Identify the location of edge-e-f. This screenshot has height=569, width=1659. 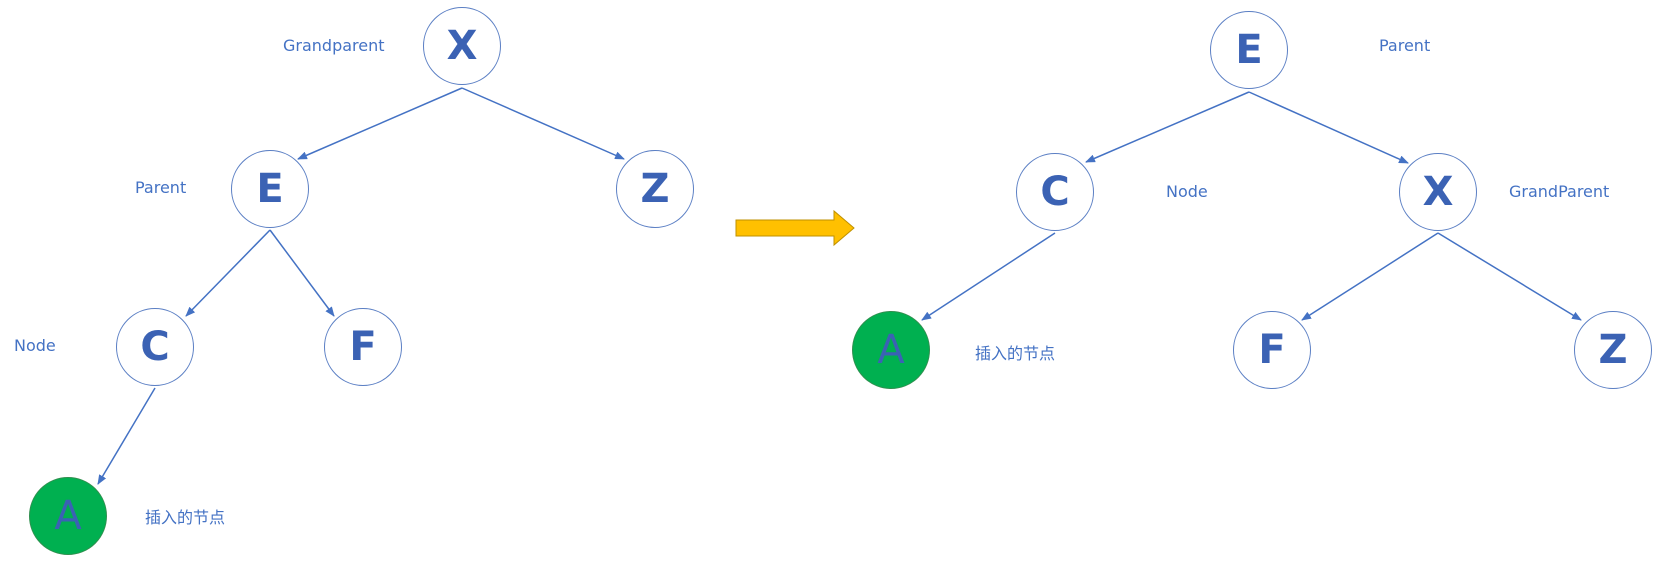
(302, 273).